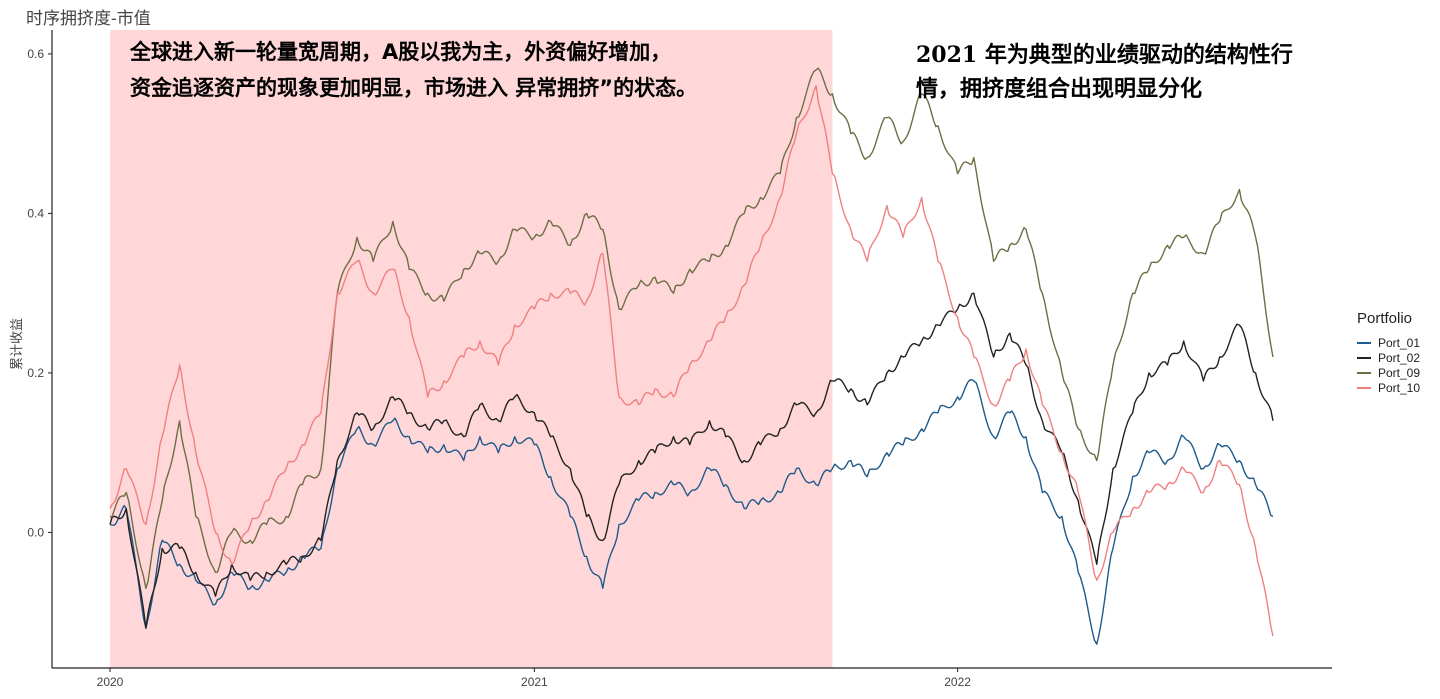 This screenshot has width=1440, height=699. I want to click on annotation-right-line-1: 2021 年为典型的业绩驱动的结构性行, so click(1104, 55).